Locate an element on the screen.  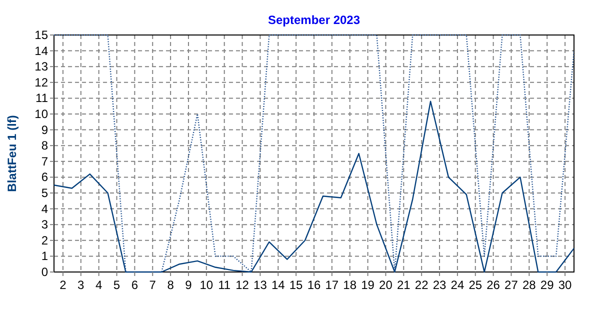
y-tick-label: 9 is located at coordinates (44, 129).